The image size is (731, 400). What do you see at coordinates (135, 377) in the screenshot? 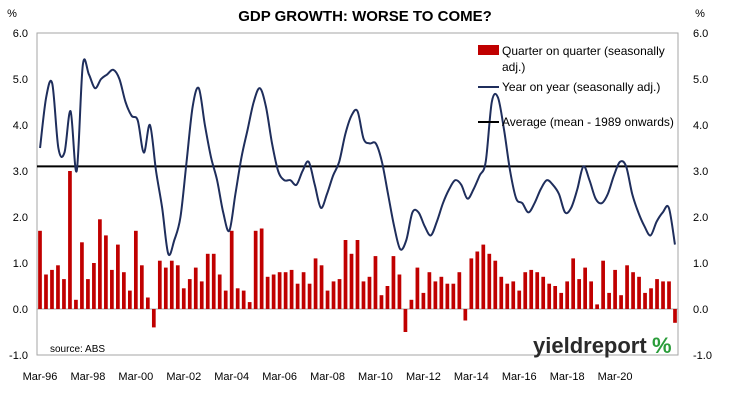
I see `x-tick-label: Mar-00` at bounding box center [135, 377].